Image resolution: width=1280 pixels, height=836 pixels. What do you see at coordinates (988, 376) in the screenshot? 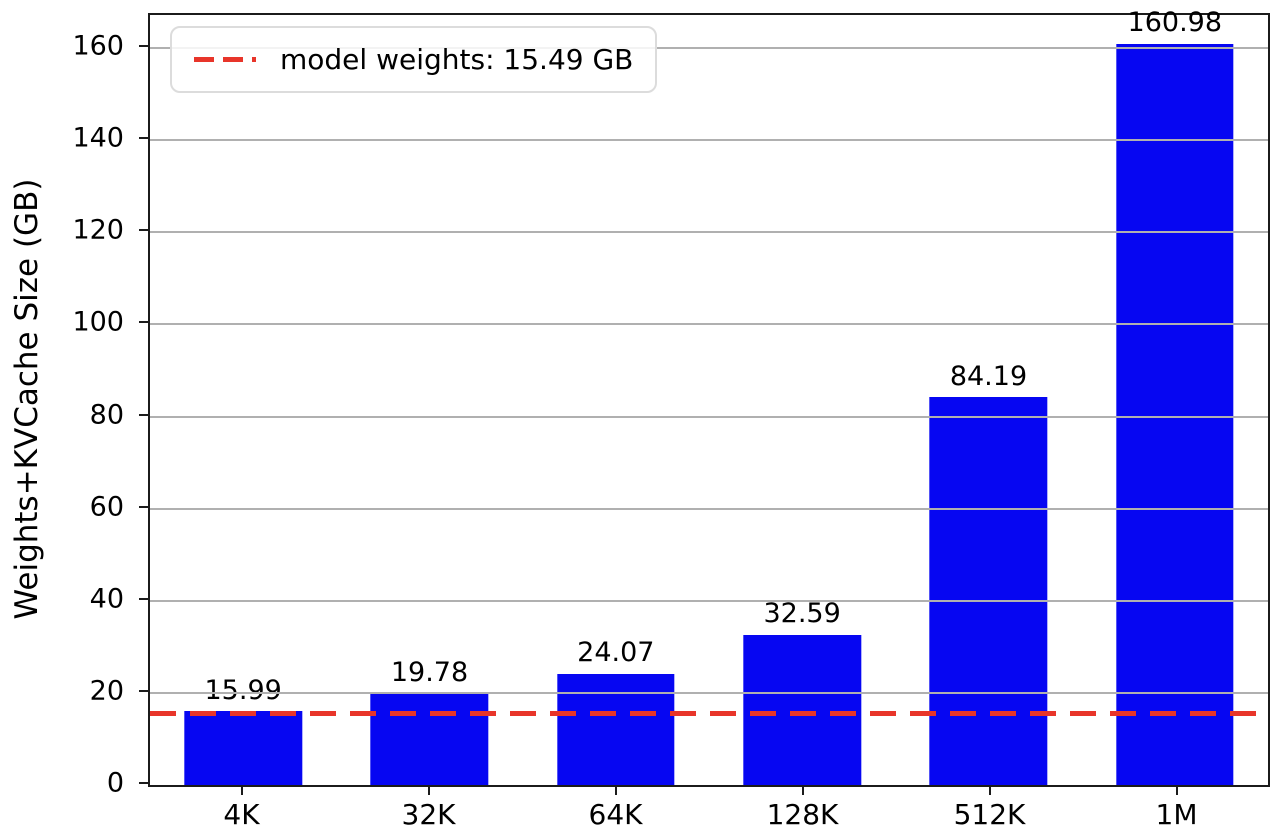
I see `bar-value-label-512K: 84.19` at bounding box center [988, 376].